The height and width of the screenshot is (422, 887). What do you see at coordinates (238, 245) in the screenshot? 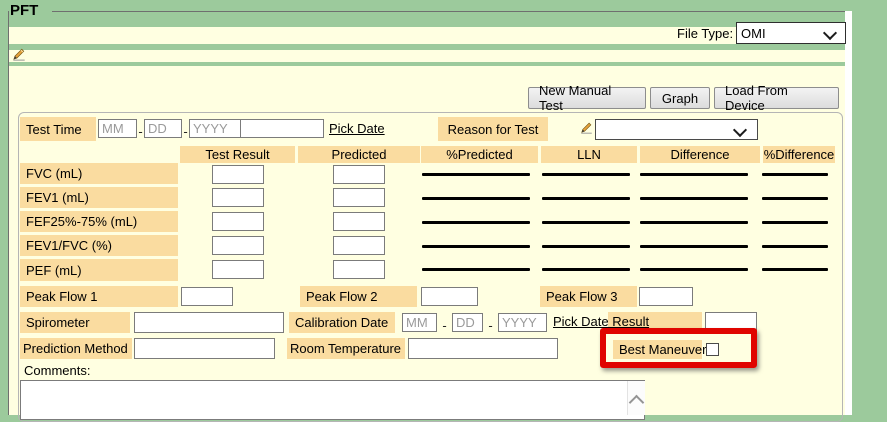
I see `fev1-fvc-test-result-input` at bounding box center [238, 245].